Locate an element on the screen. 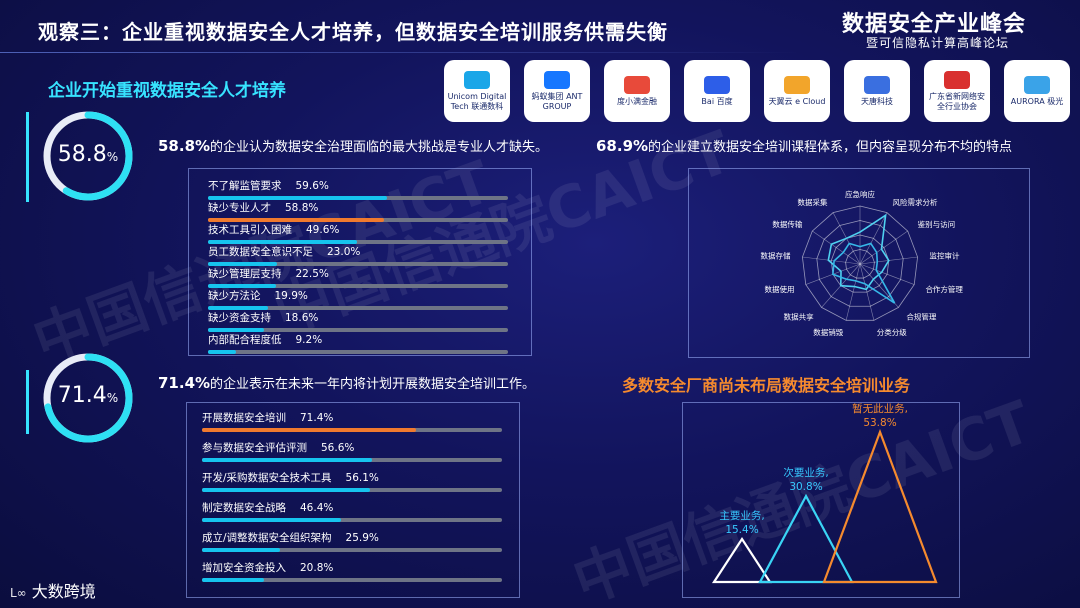  business-chart: 主要业务, 15.4% 次要业务, 30.8% 暂无此业务, 53.8% is located at coordinates (824, 493).